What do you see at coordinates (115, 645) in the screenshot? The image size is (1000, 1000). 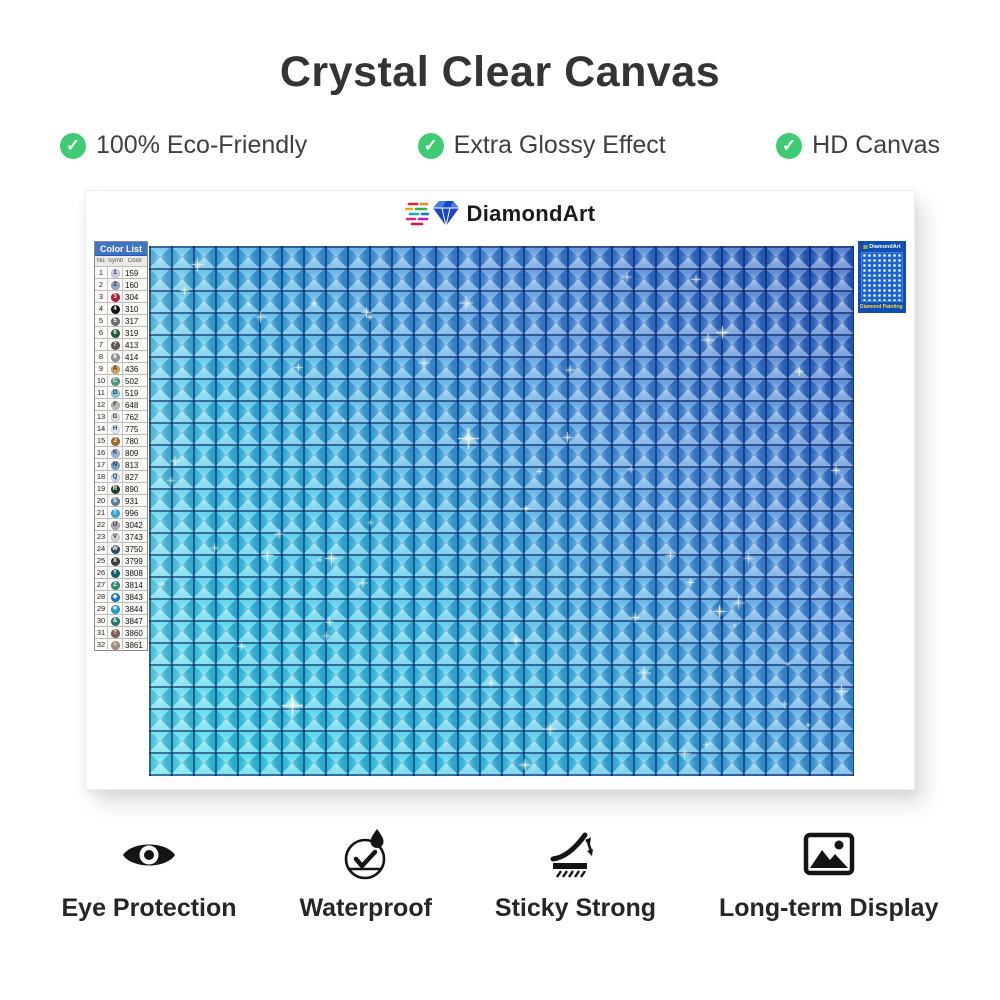 I see `symbol-swatch: =` at bounding box center [115, 645].